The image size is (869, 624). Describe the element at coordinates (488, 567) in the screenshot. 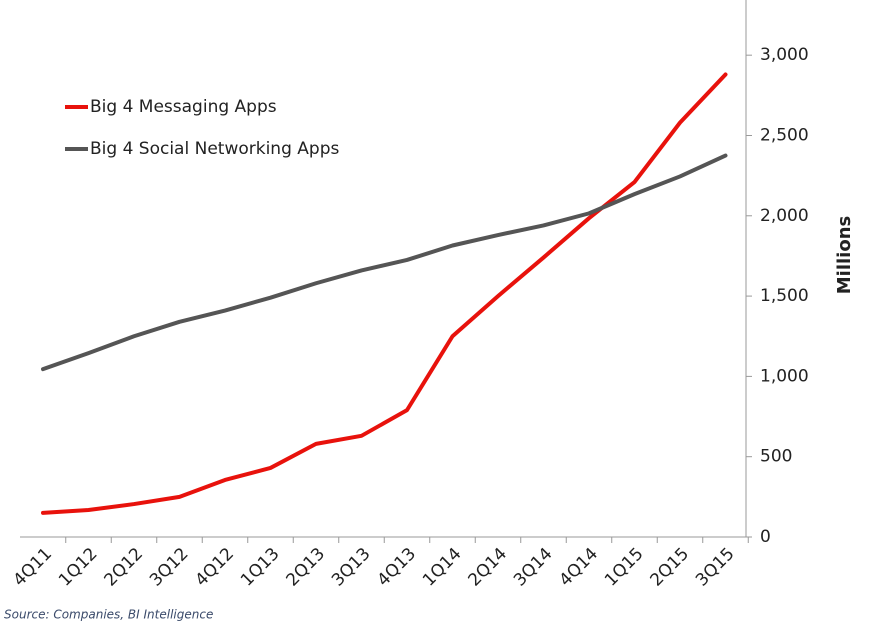

I see `x-tick-label: 2Q14` at that location.